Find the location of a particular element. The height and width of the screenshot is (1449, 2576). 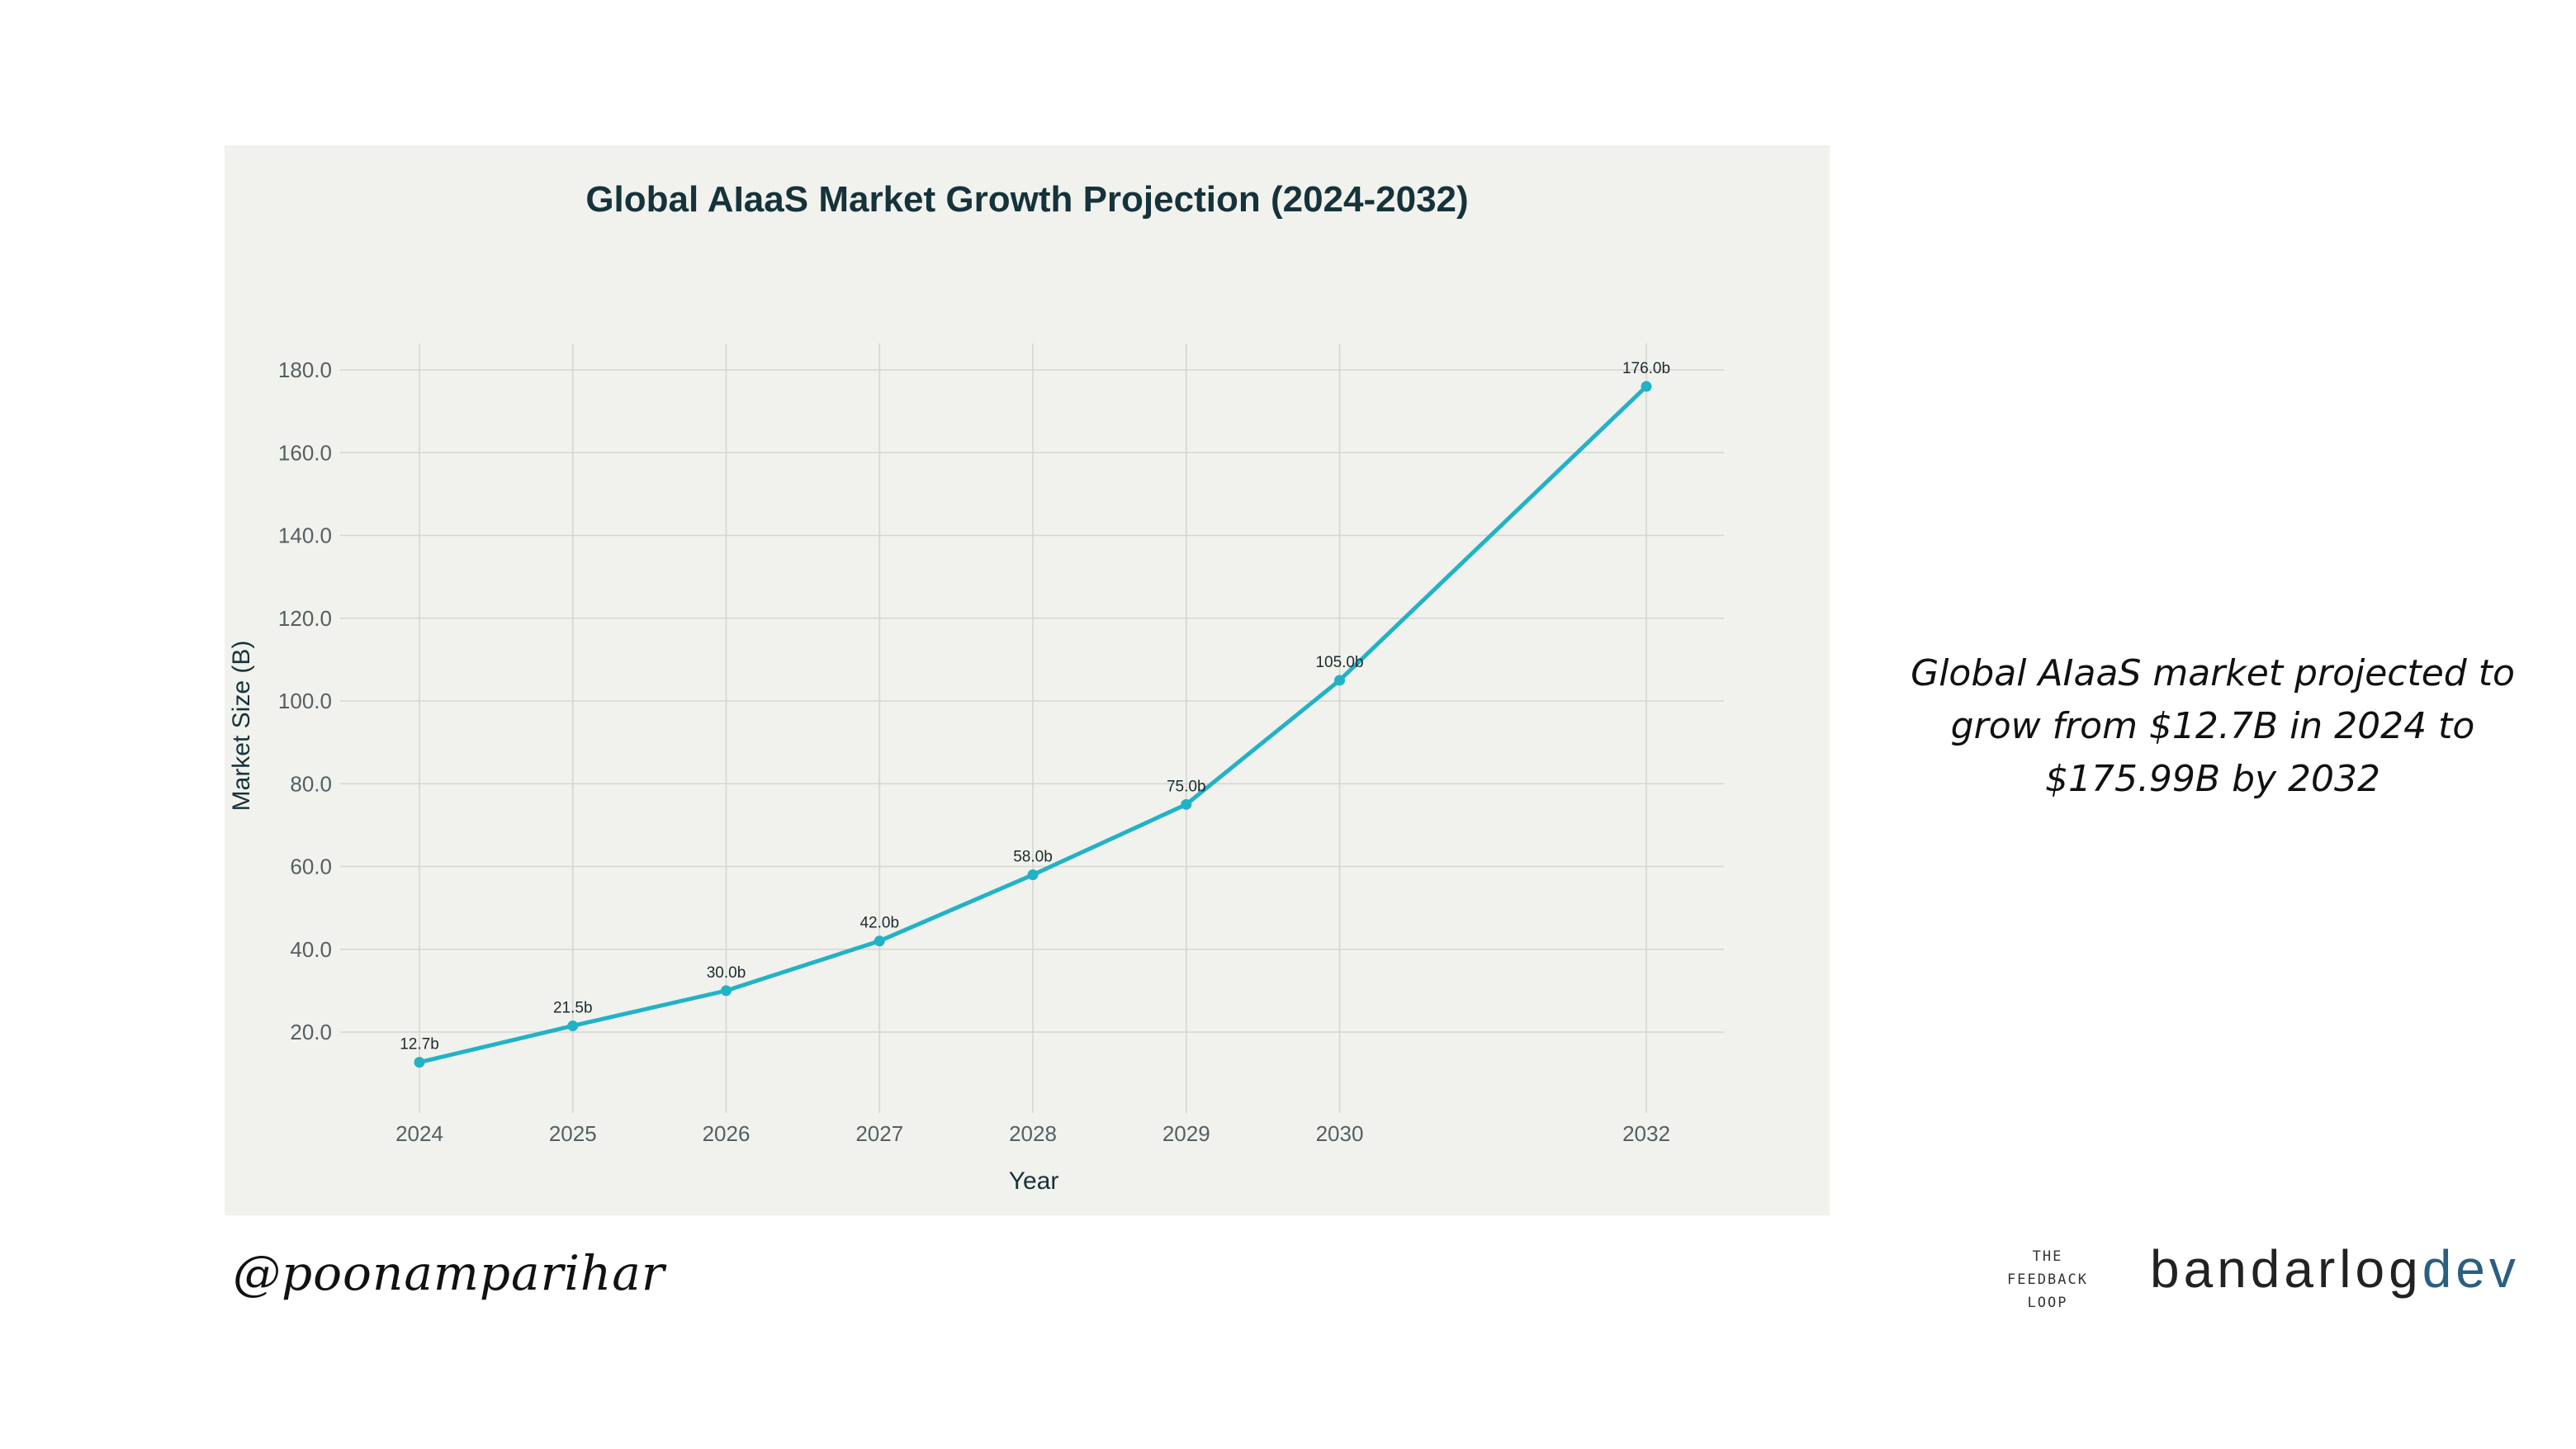

y-tick-label: 80.0 is located at coordinates (311, 783).